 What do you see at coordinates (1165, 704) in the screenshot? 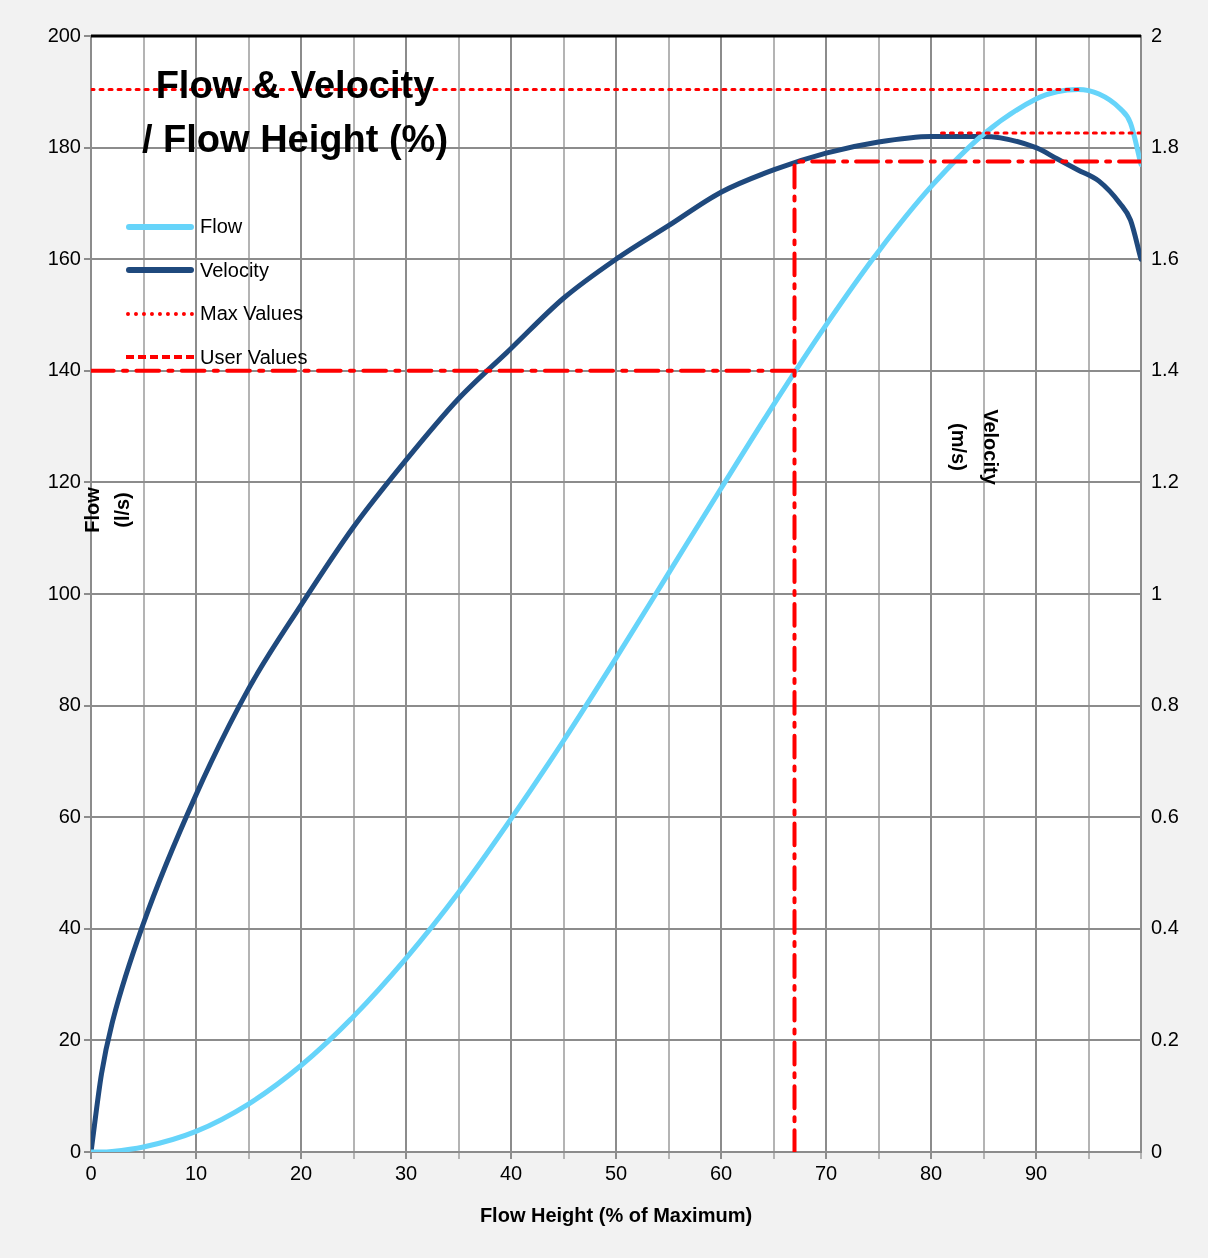
I see `y2-tick-label: 0.8` at bounding box center [1165, 704].